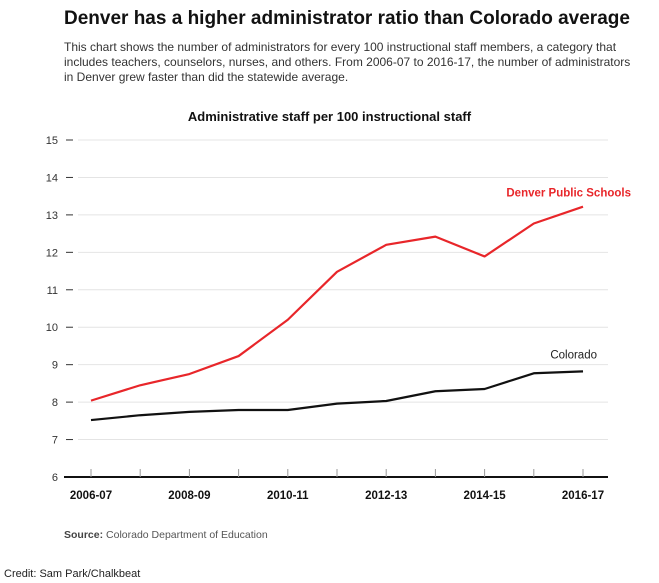 The height and width of the screenshot is (583, 659). I want to click on y-tick-label: 12, so click(52, 253).